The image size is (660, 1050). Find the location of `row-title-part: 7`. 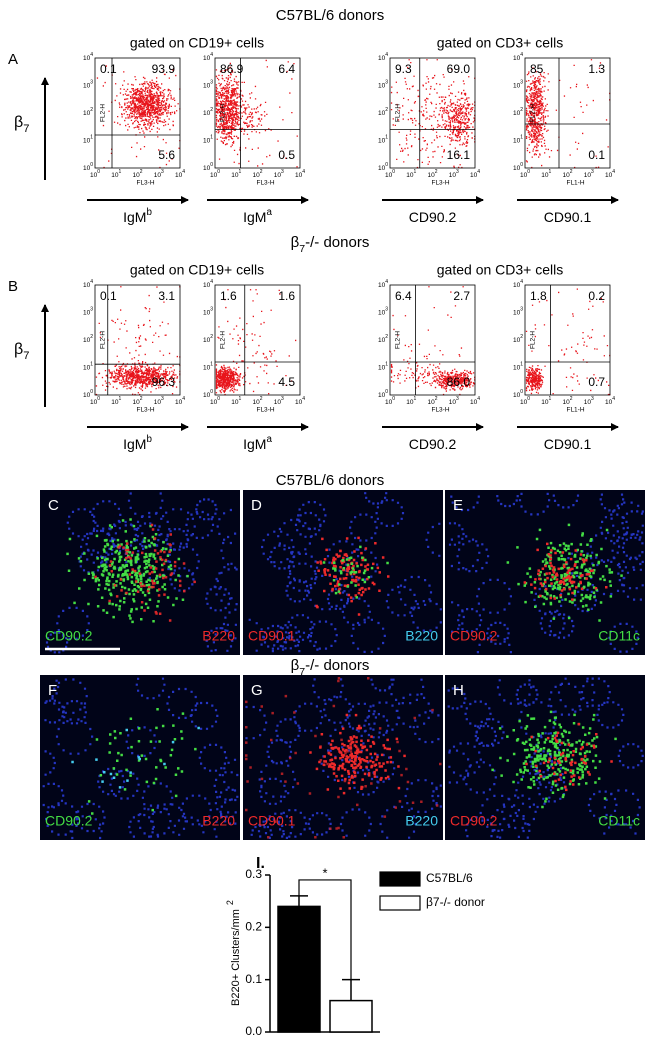

row-title-part: 7 is located at coordinates (302, 249).